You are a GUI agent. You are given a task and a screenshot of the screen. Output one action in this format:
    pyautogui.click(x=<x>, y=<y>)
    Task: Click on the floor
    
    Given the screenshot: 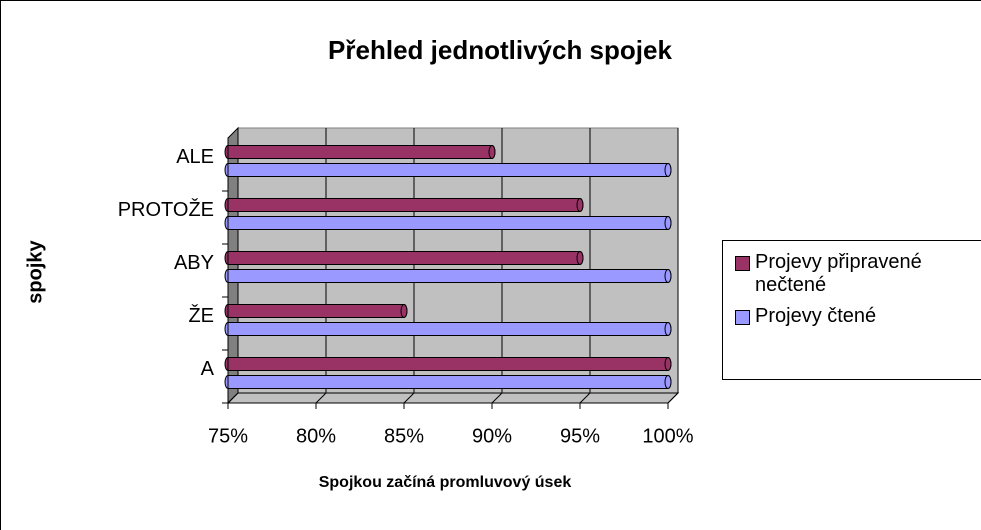 What is the action you would take?
    pyautogui.click(x=453, y=398)
    